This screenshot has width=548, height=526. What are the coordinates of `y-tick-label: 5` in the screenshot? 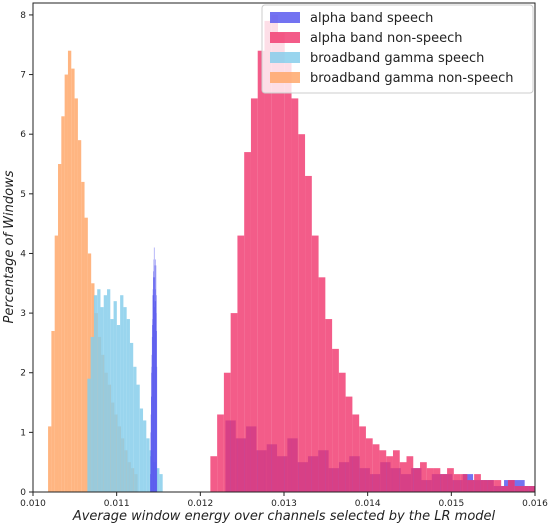 It's located at (23, 195).